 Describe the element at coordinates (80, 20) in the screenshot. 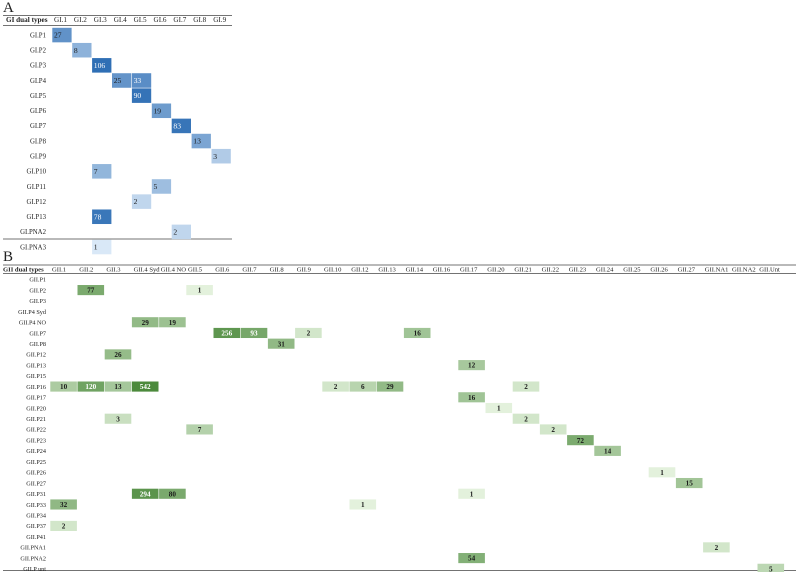

I see `panel-a-col-header-gi-2: GI.2` at that location.